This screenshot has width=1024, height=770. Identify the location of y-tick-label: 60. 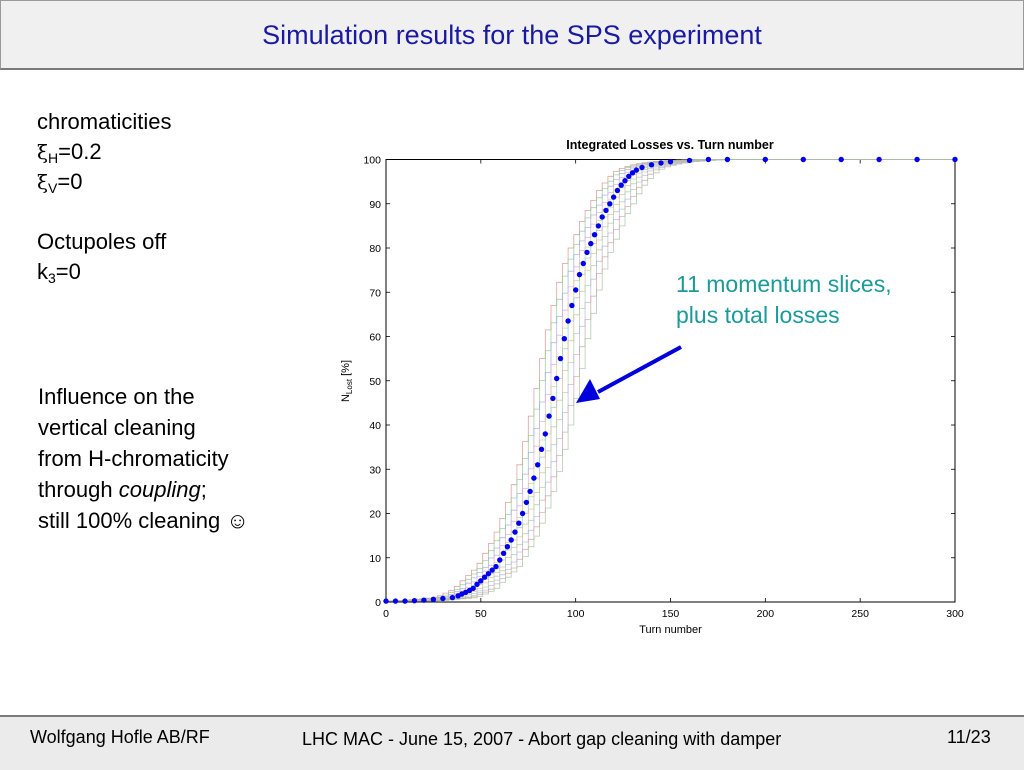
(375, 338).